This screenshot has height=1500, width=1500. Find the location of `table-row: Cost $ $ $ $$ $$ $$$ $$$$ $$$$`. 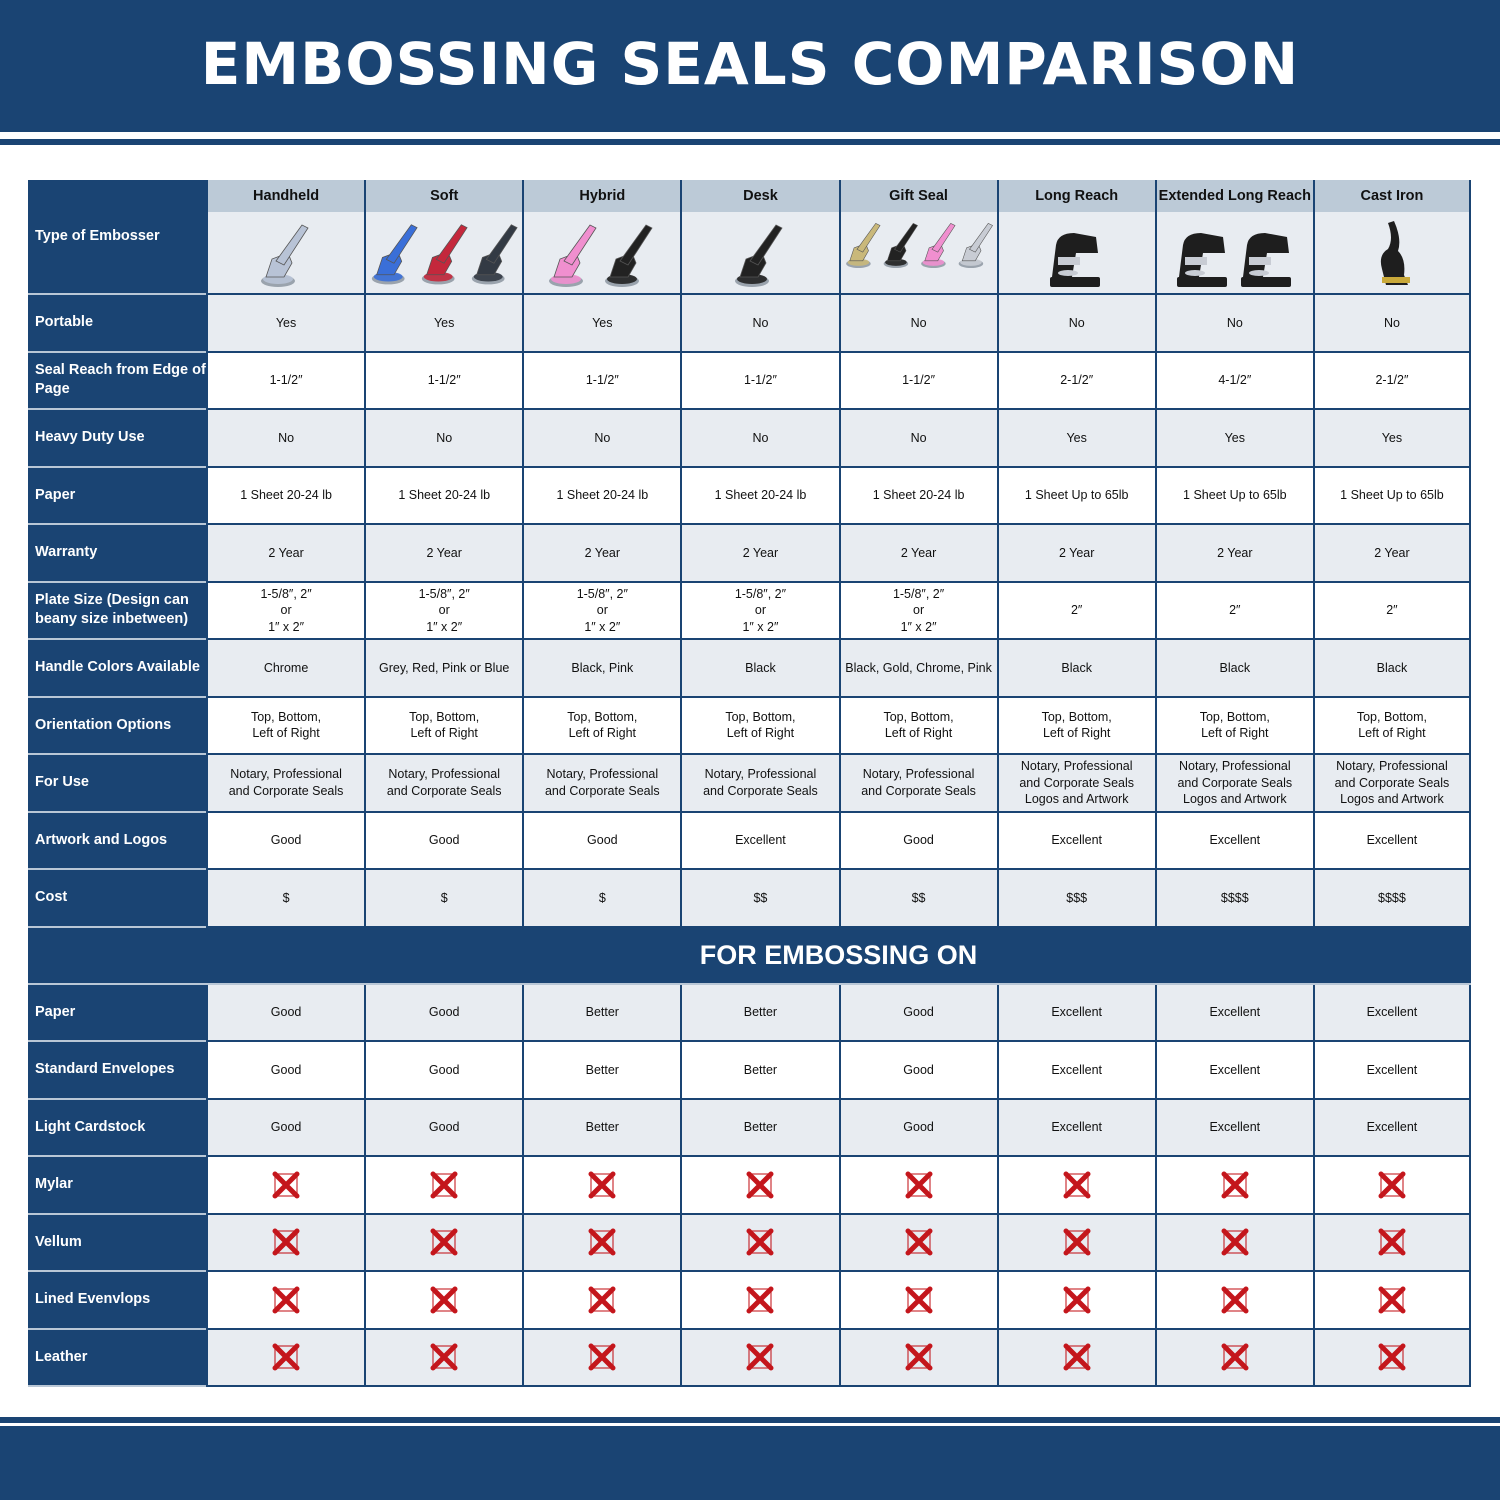

table-row: Cost $ $ $ $$ $$ $$$ $$$$ $$$$ is located at coordinates (749, 899).